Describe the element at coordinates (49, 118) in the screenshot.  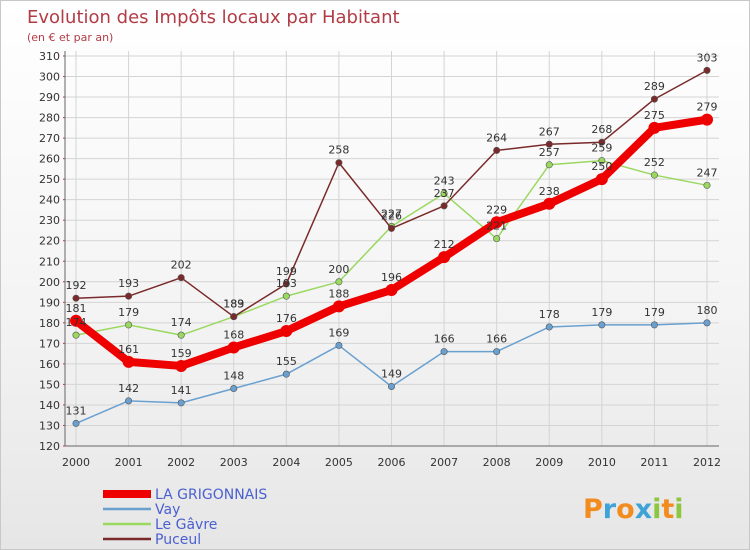
I see `y-tick-label: 280` at that location.